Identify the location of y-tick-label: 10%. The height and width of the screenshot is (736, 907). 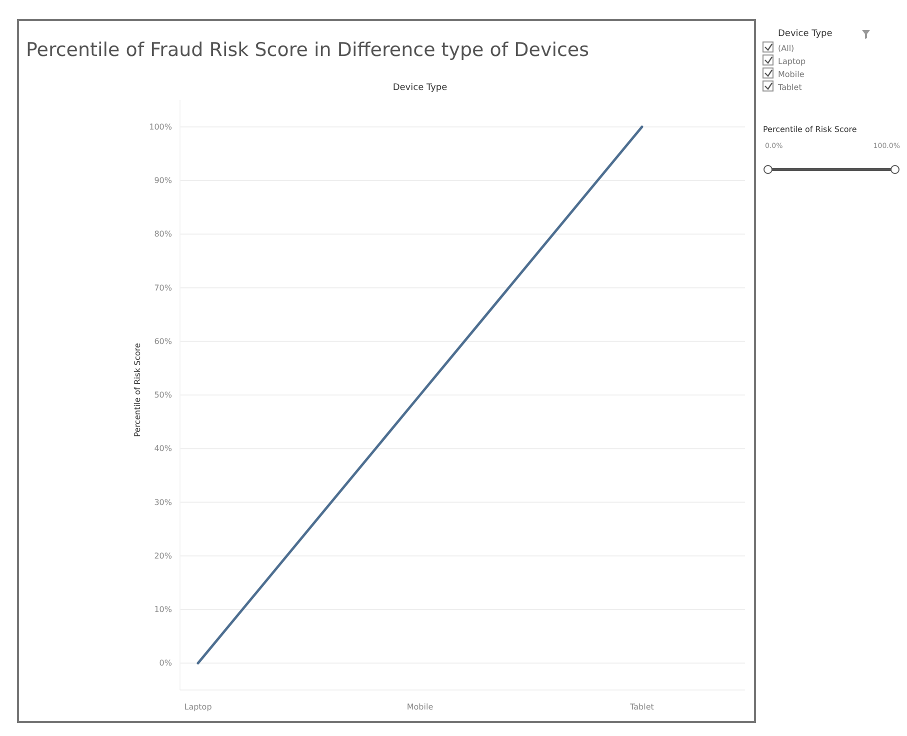
(163, 609).